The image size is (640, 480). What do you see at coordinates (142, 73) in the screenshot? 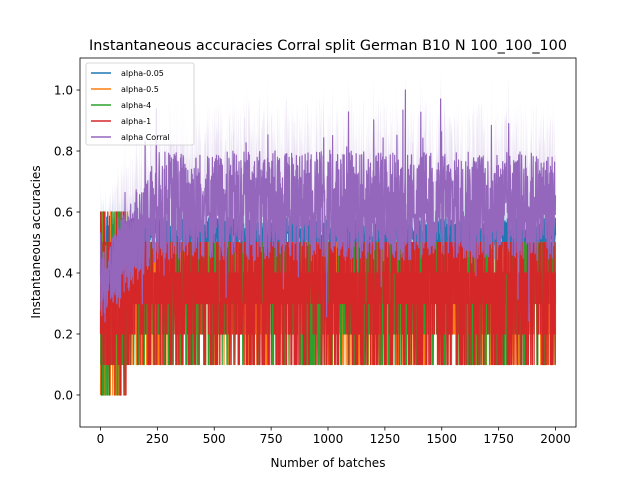
I see `legend-entry: alpha-0.05` at bounding box center [142, 73].